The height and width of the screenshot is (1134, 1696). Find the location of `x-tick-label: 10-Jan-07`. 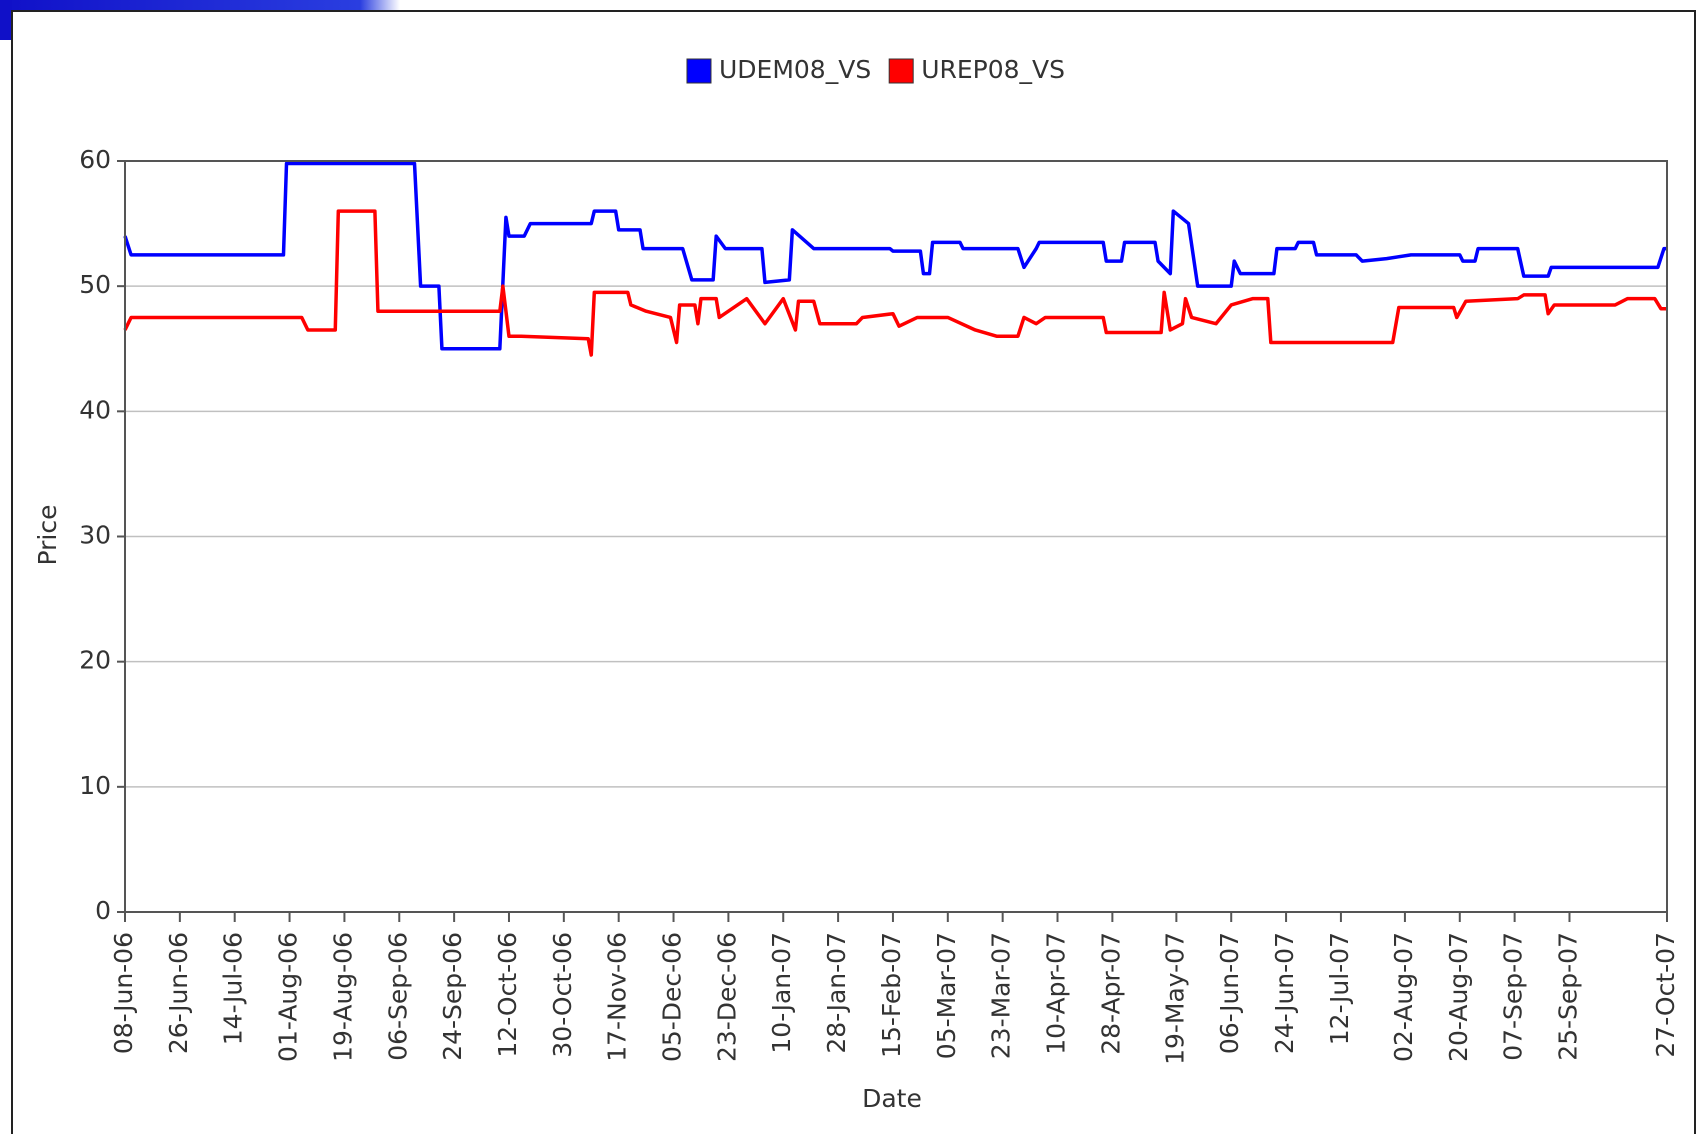

x-tick-label: 10-Jan-07 is located at coordinates (781, 993).